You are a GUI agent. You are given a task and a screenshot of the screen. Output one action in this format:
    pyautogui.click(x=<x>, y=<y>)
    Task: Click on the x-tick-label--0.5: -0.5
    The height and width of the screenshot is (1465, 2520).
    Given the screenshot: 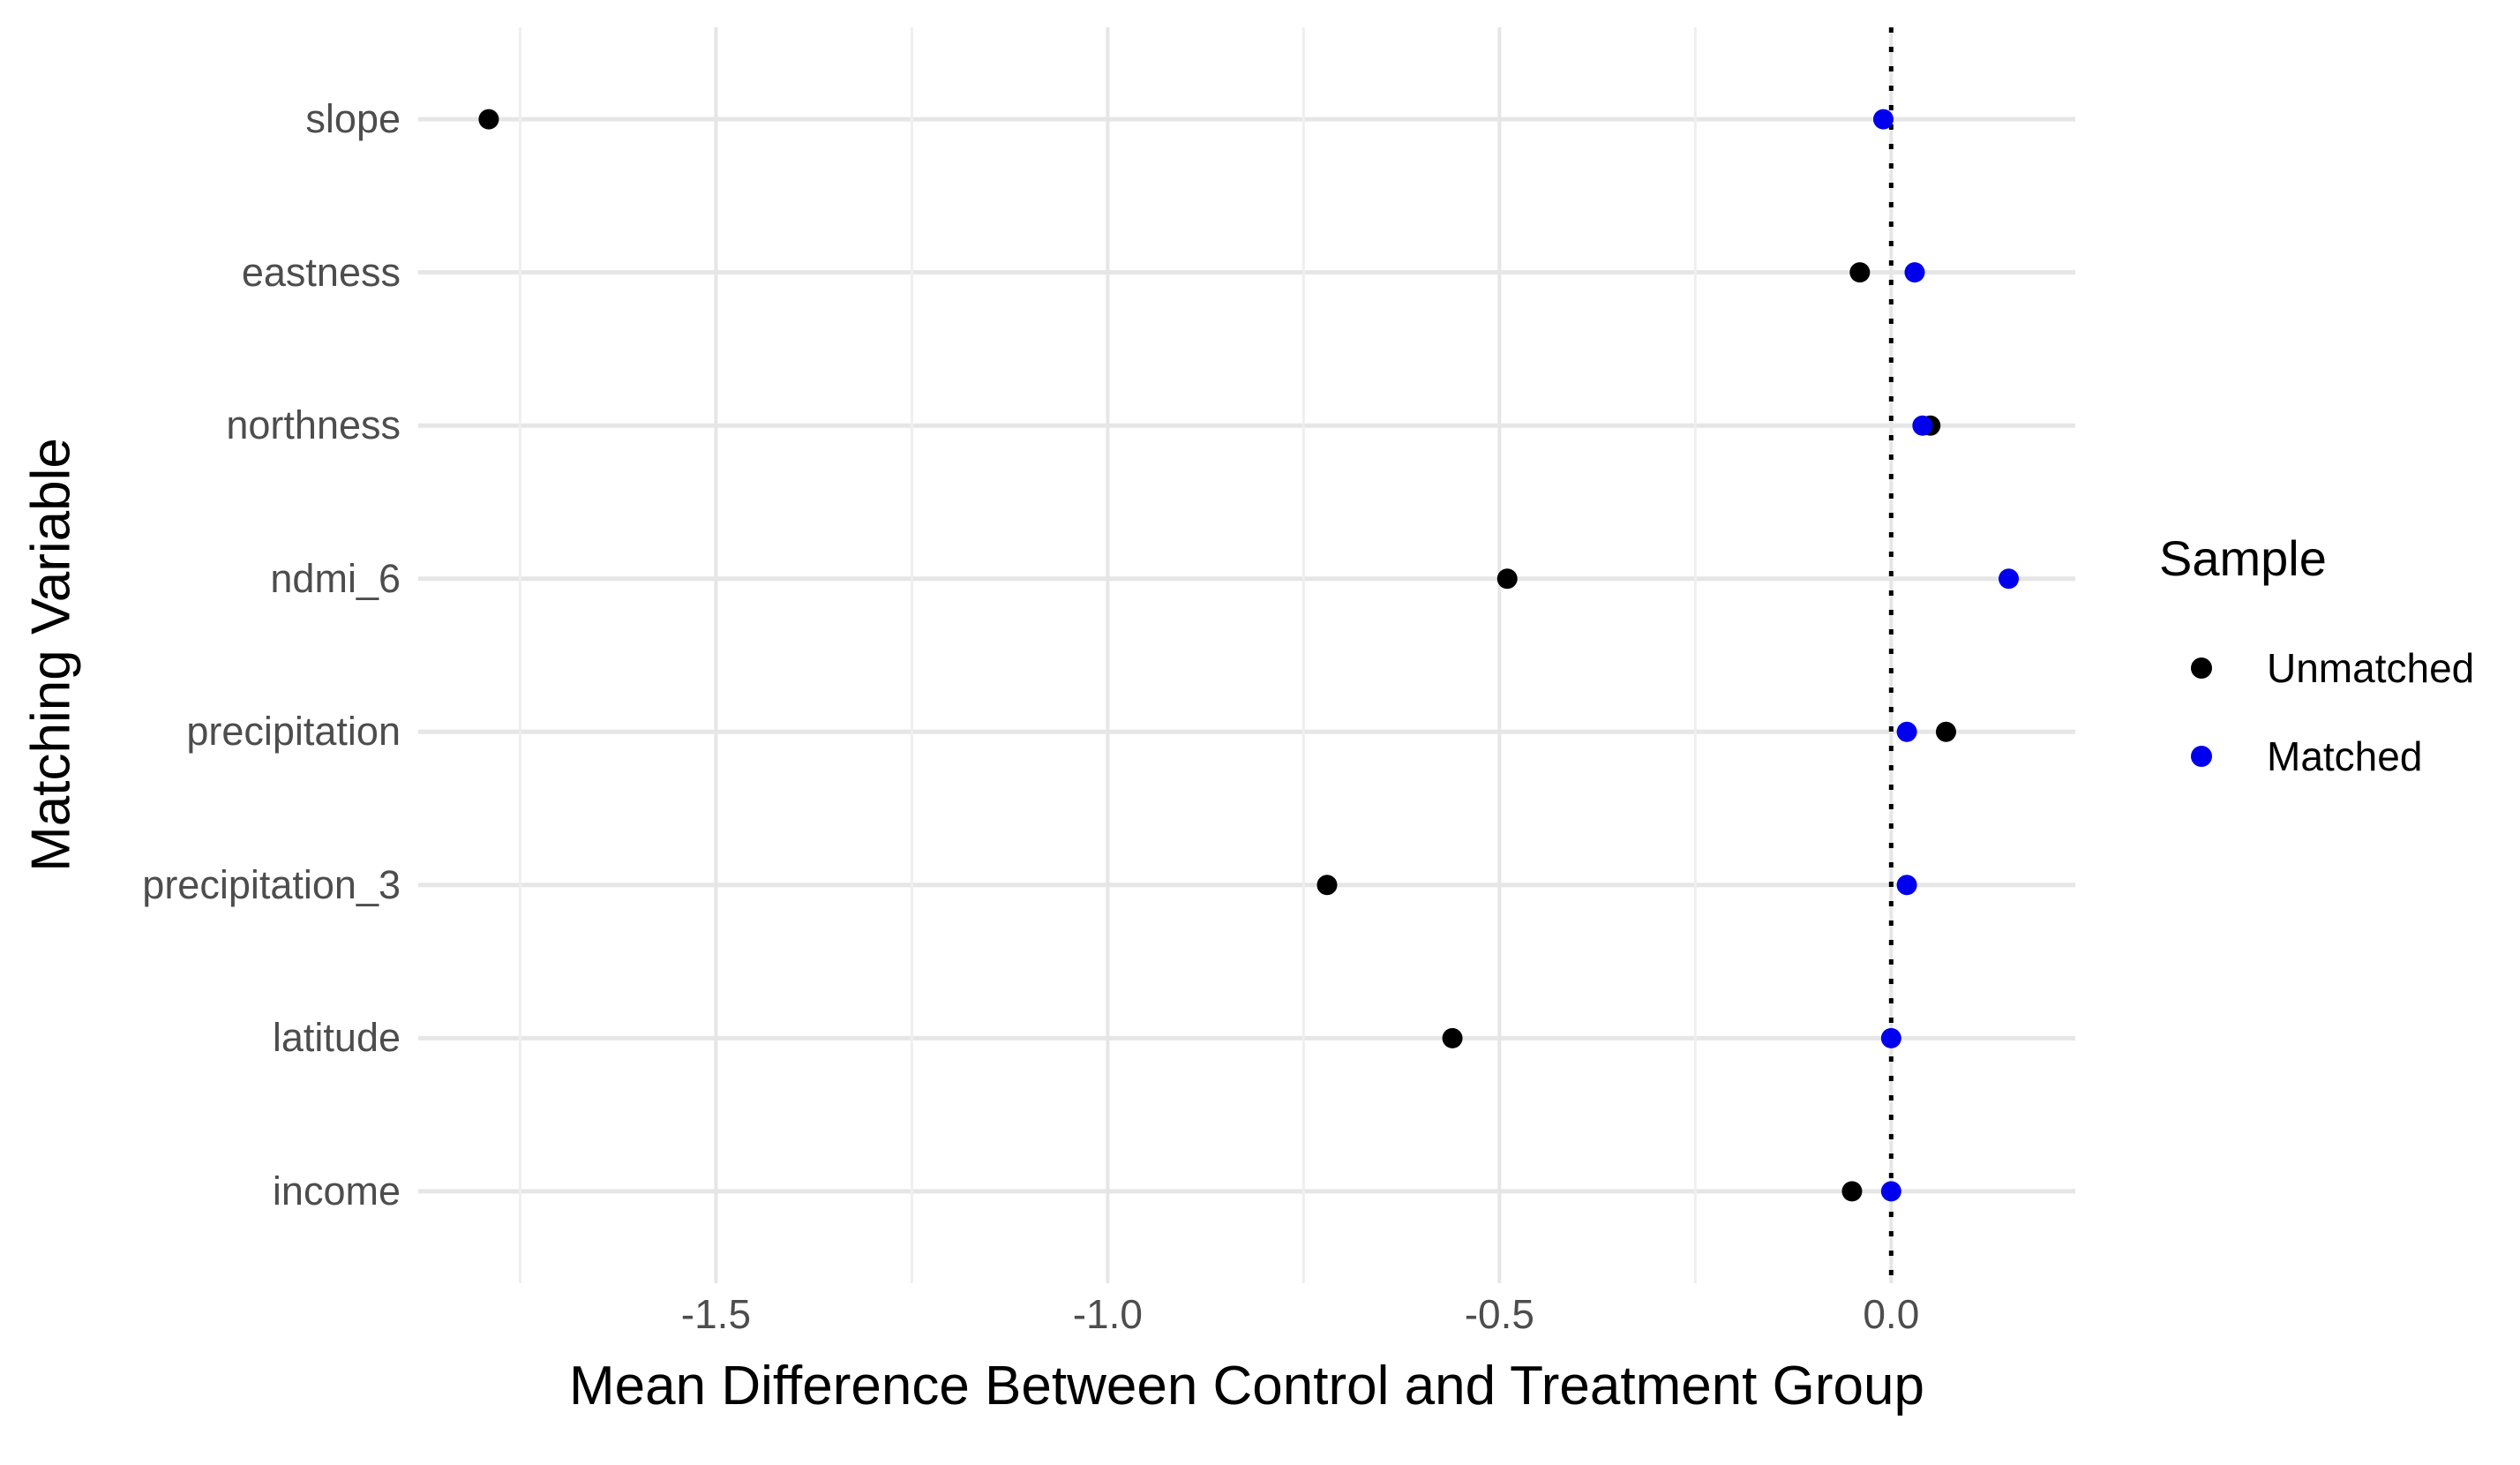 What is the action you would take?
    pyautogui.click(x=1499, y=1314)
    